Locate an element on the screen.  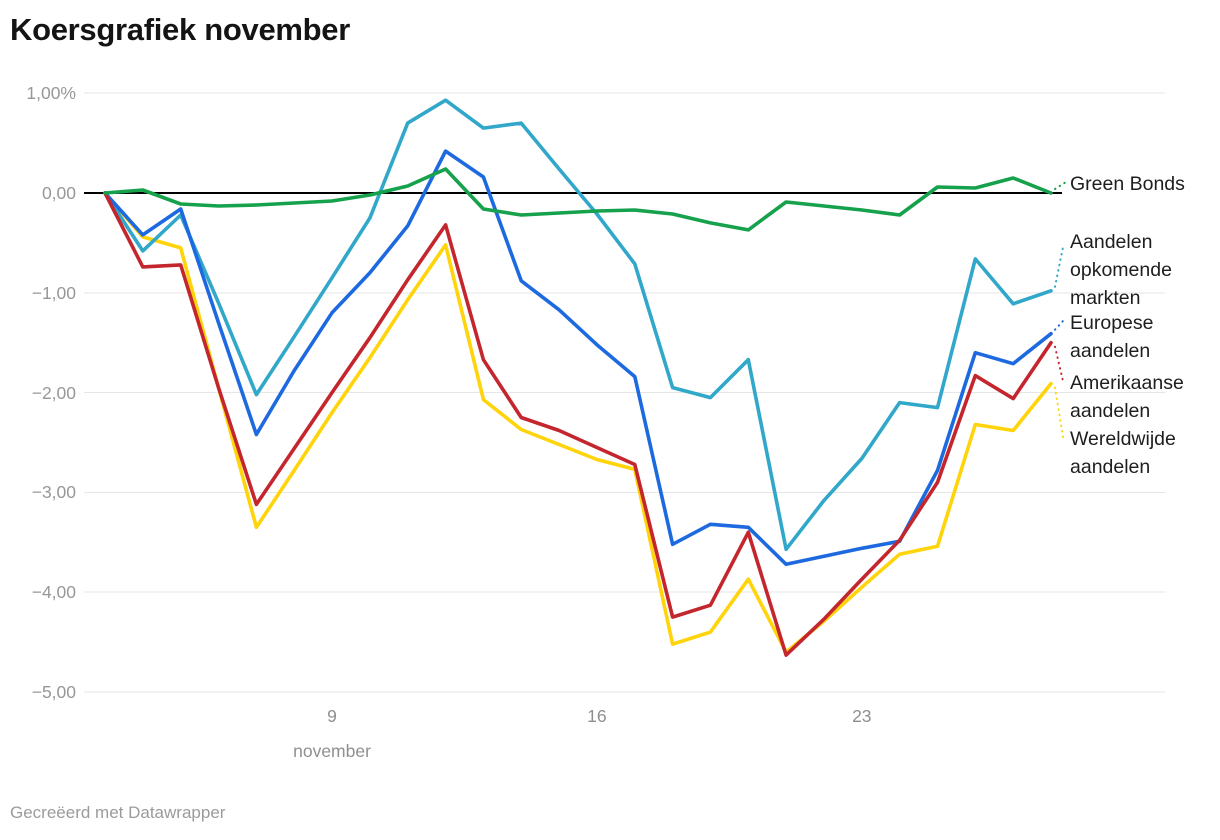
series-label-line: Europese is located at coordinates (1112, 323).